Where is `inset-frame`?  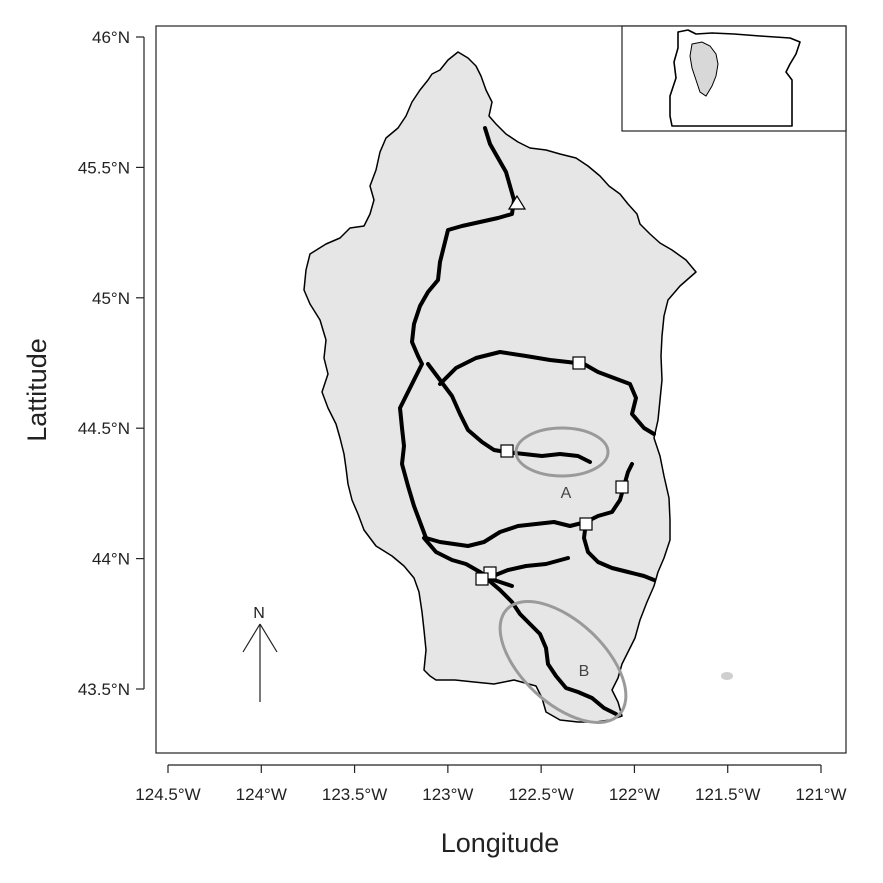
inset-frame is located at coordinates (734, 78).